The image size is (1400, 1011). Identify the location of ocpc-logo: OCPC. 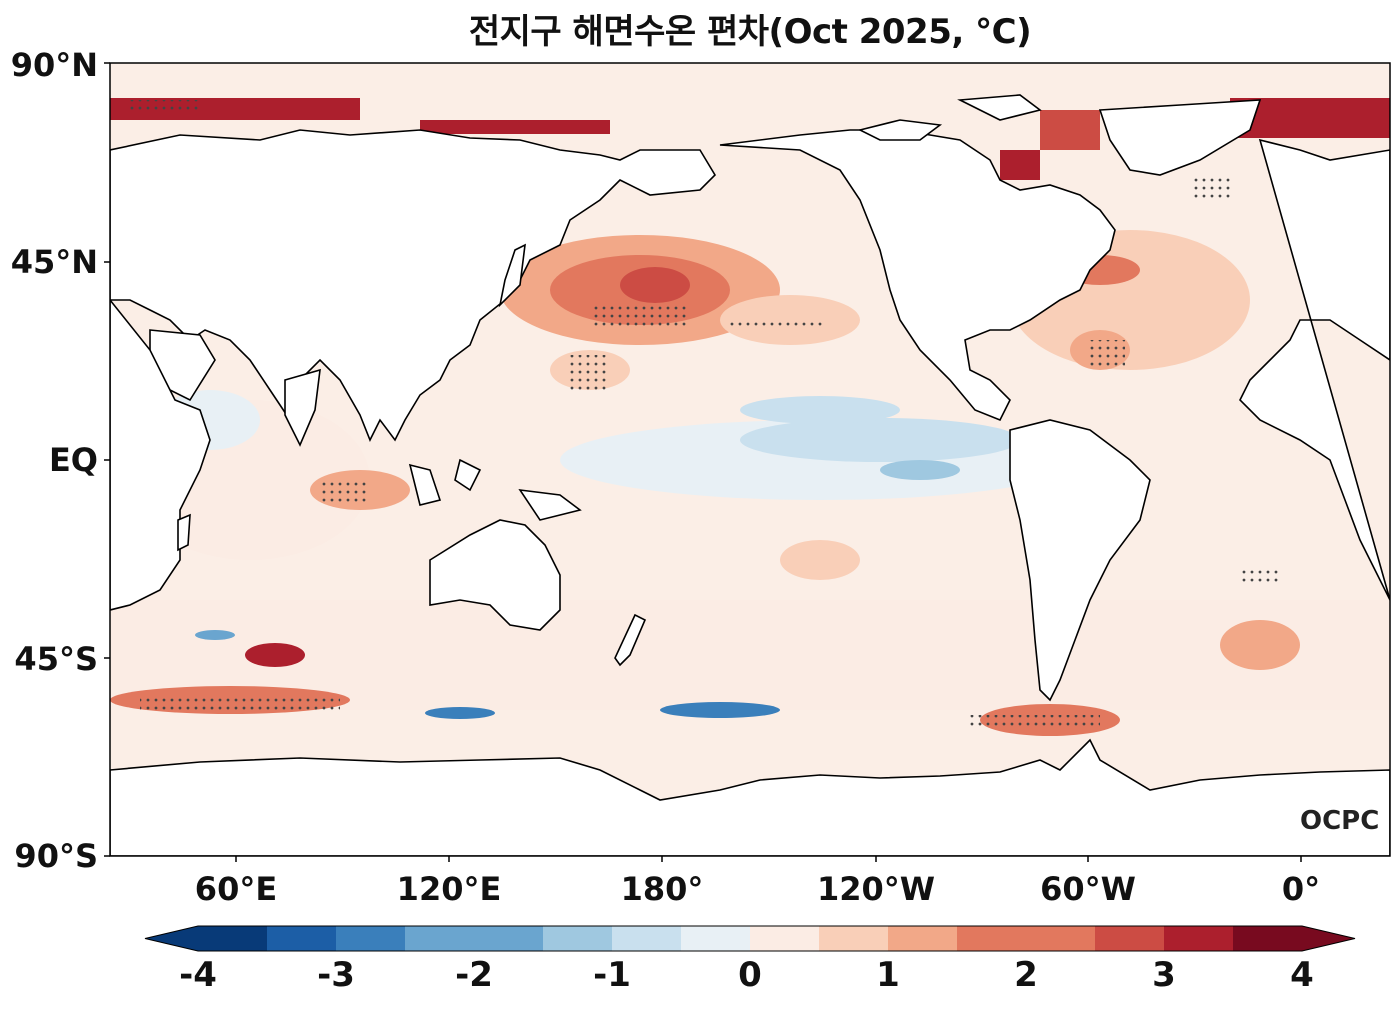
(1340, 821).